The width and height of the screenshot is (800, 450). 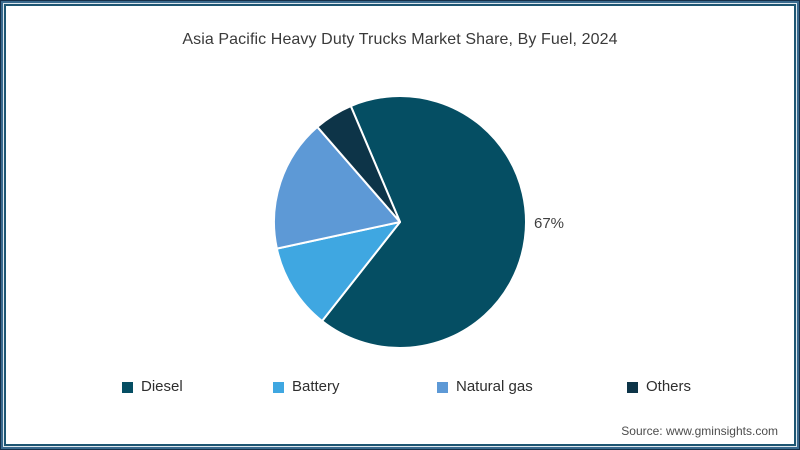 I want to click on legend-label-natural-gas: Natural gas, so click(x=494, y=386).